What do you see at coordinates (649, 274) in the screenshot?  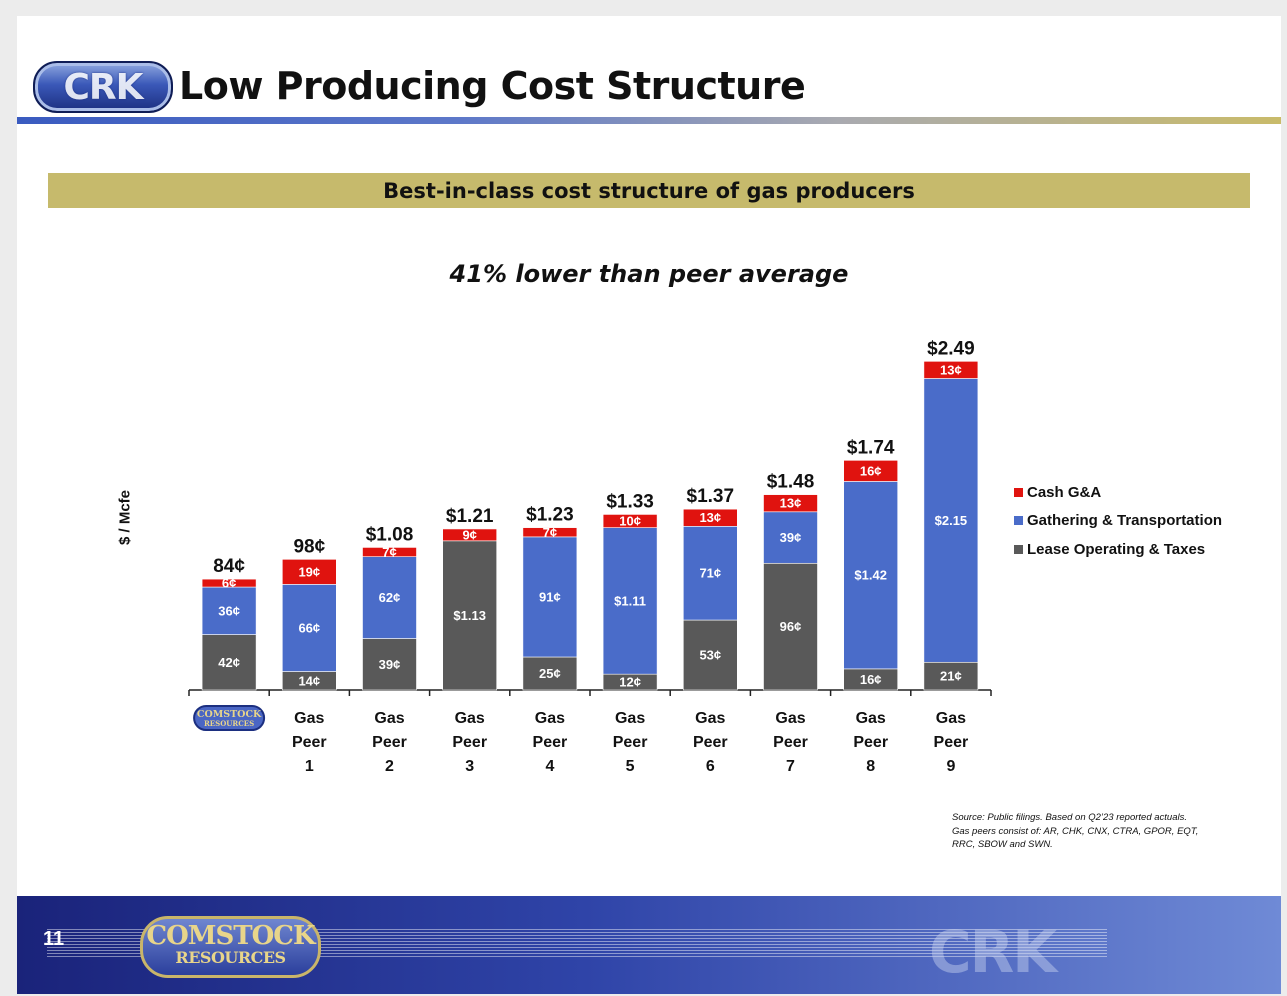 I see `chart-subtitle: 41% lower than peer average` at bounding box center [649, 274].